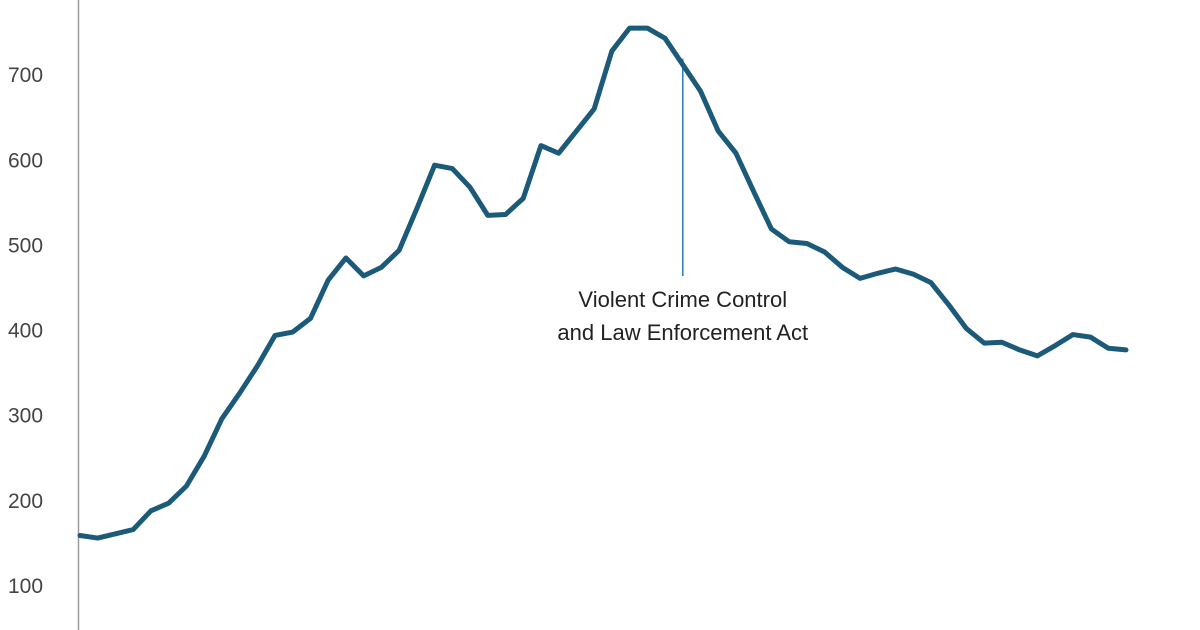 The height and width of the screenshot is (630, 1200). I want to click on y-tick-label: 600, so click(25, 160).